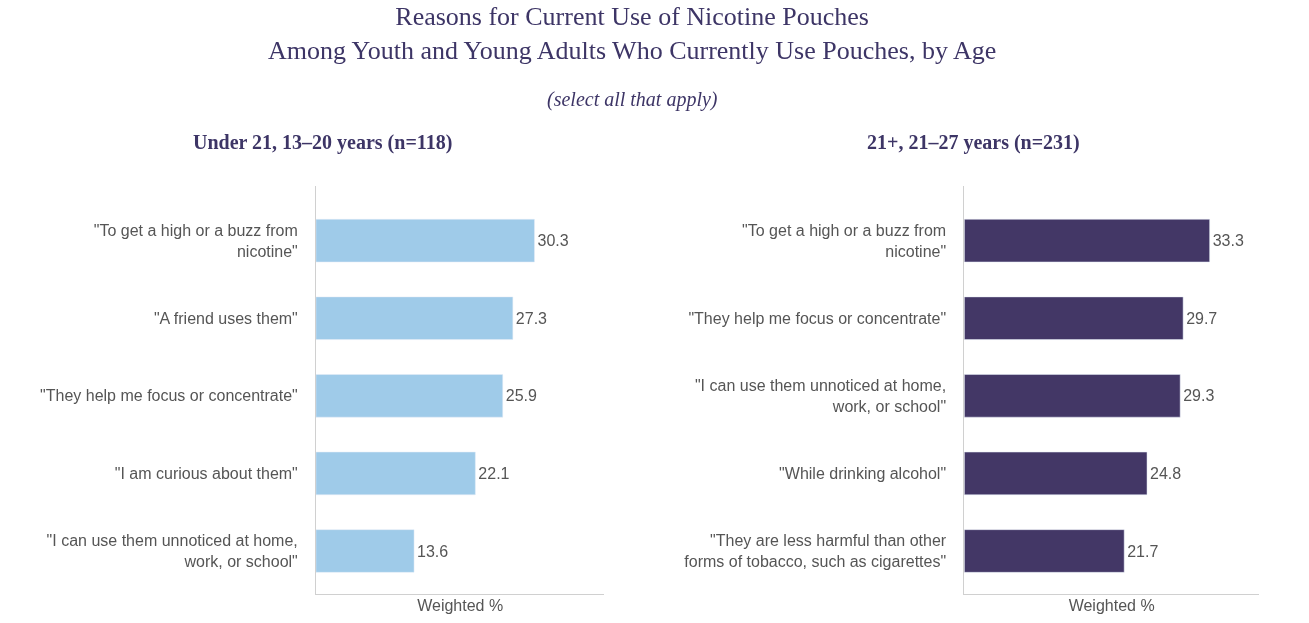 The height and width of the screenshot is (623, 1309). What do you see at coordinates (323, 142) in the screenshot?
I see `text: Under 21, 13–20 years (n=118)` at bounding box center [323, 142].